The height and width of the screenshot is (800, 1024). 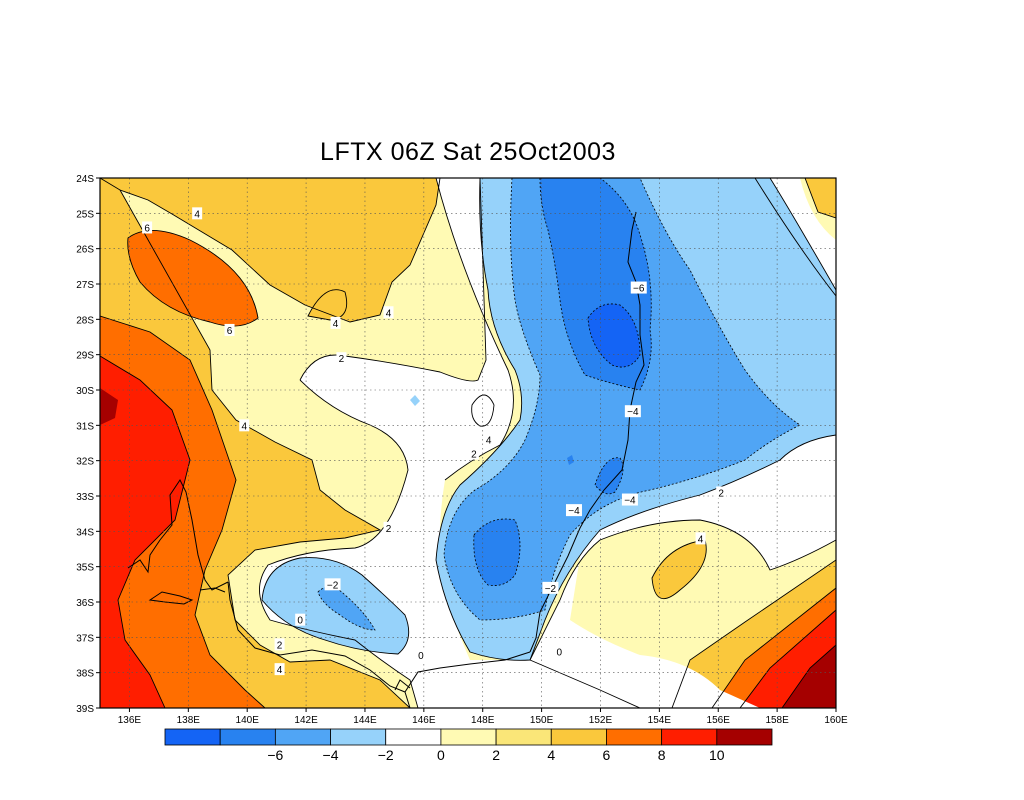 I want to click on contour-2-ne, so click(x=795, y=237).